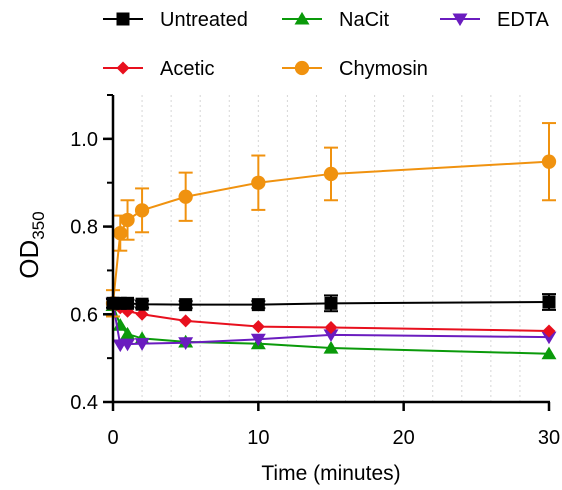 Image resolution: width=562 pixels, height=490 pixels. I want to click on legend-label: NaCit, so click(364, 20).